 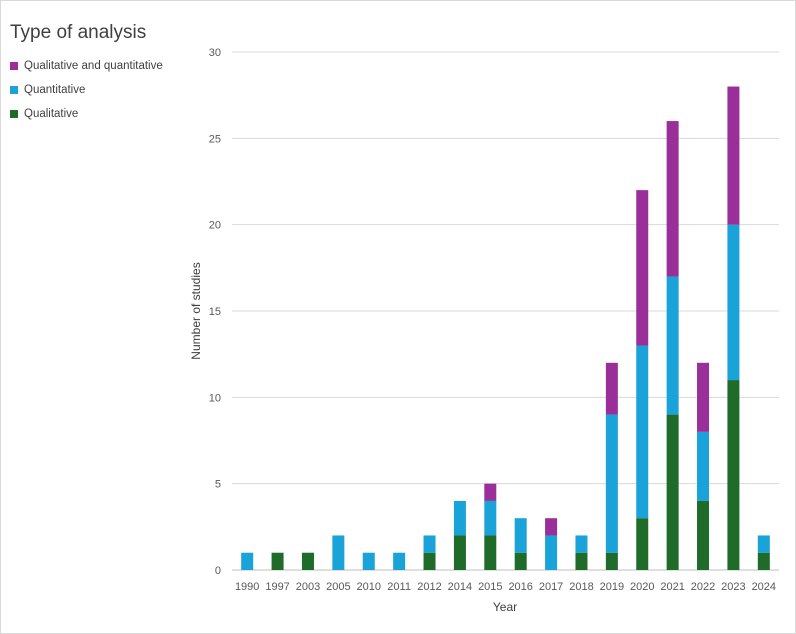 What do you see at coordinates (490, 492) in the screenshot?
I see `bar-segment-qualitative-and-quantitative-2015` at bounding box center [490, 492].